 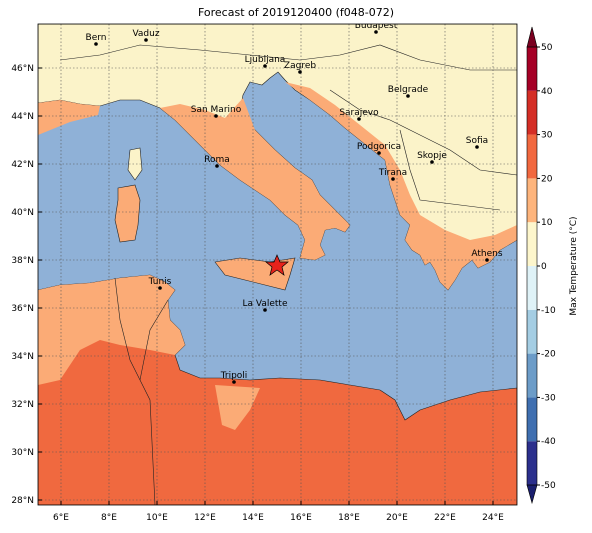 I want to click on colorbar: -50 -40 -30 -20 -10 0 10 20 30 40 50, so click(x=541, y=265).